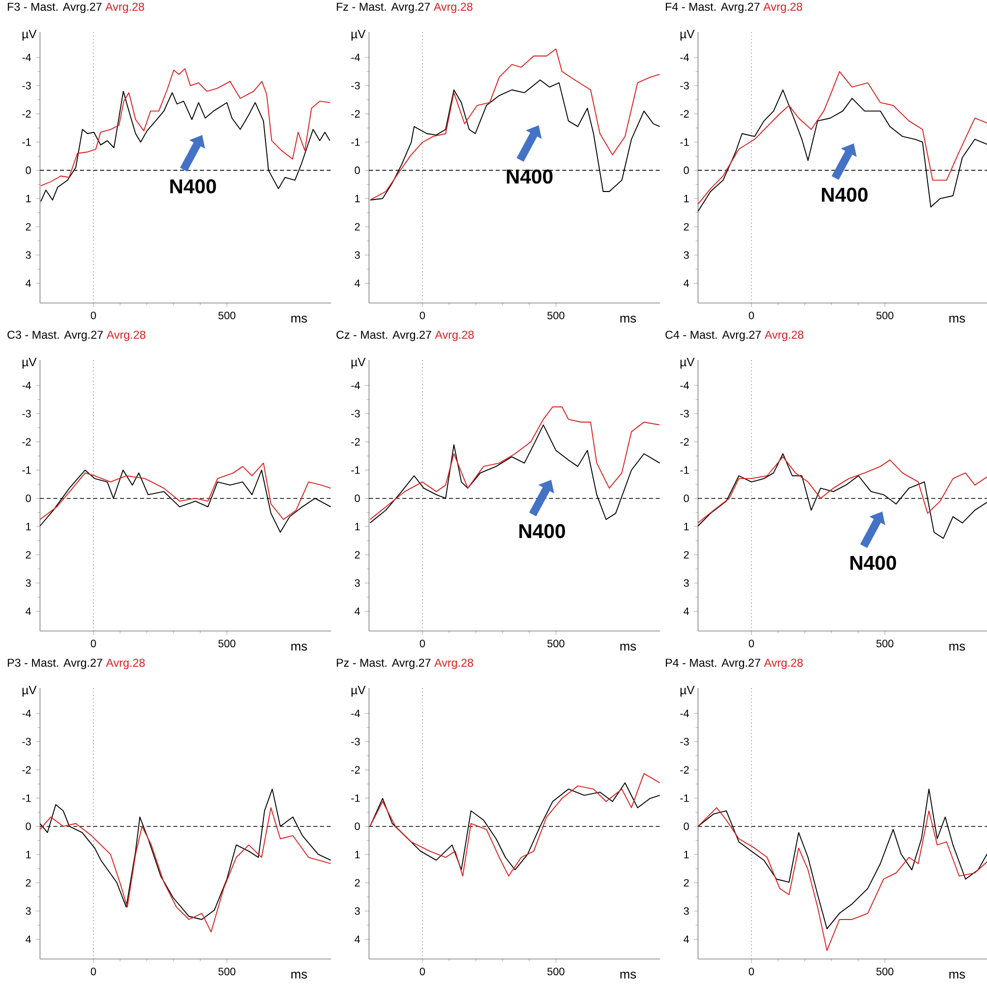 The image size is (987, 986). Describe the element at coordinates (676, 662) in the screenshot. I see `chart-title: P4 -` at that location.